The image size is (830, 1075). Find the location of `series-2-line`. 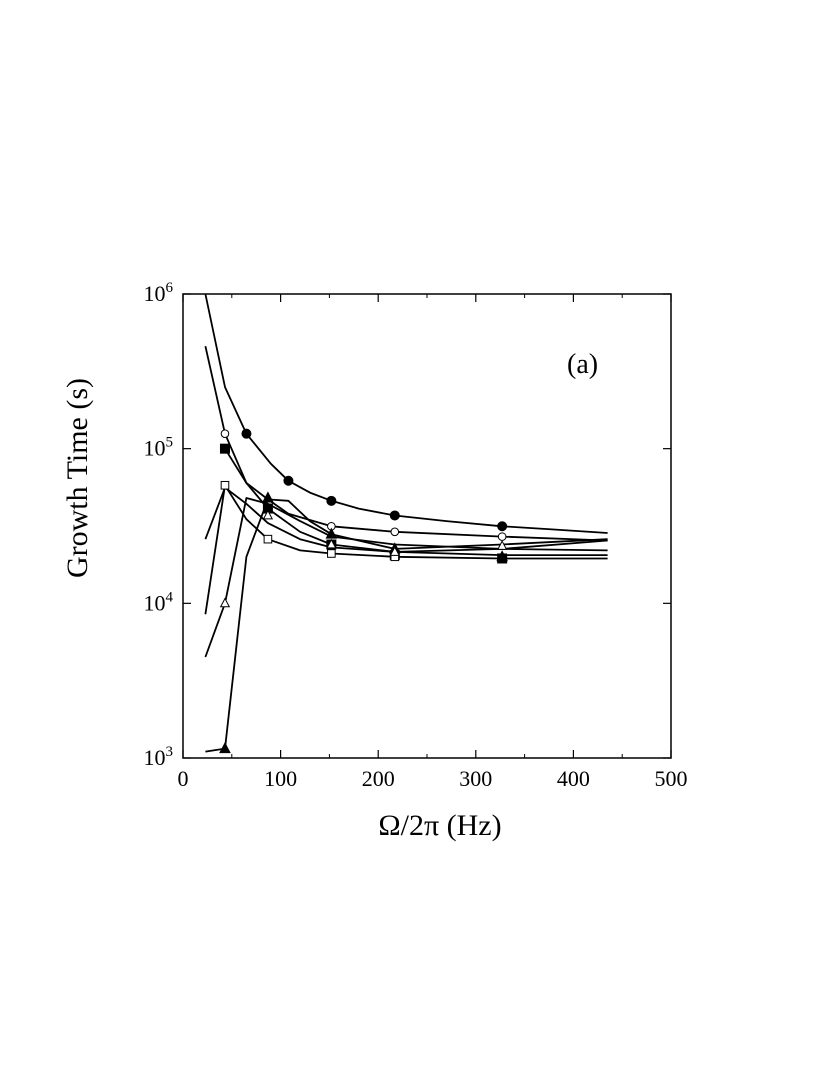

series-2-line is located at coordinates (406, 444).